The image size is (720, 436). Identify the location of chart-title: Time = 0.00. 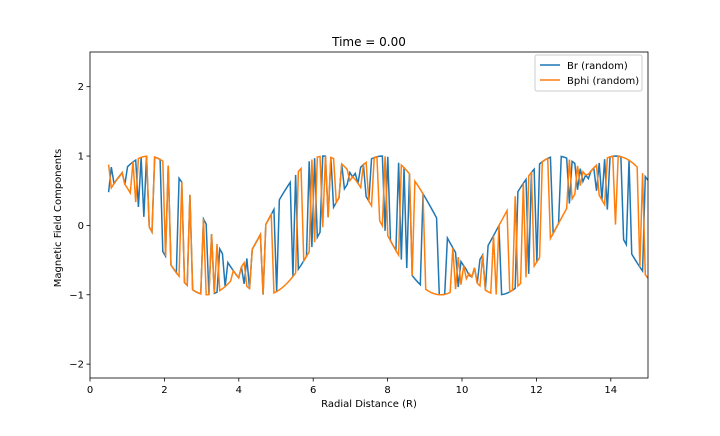
(368, 42).